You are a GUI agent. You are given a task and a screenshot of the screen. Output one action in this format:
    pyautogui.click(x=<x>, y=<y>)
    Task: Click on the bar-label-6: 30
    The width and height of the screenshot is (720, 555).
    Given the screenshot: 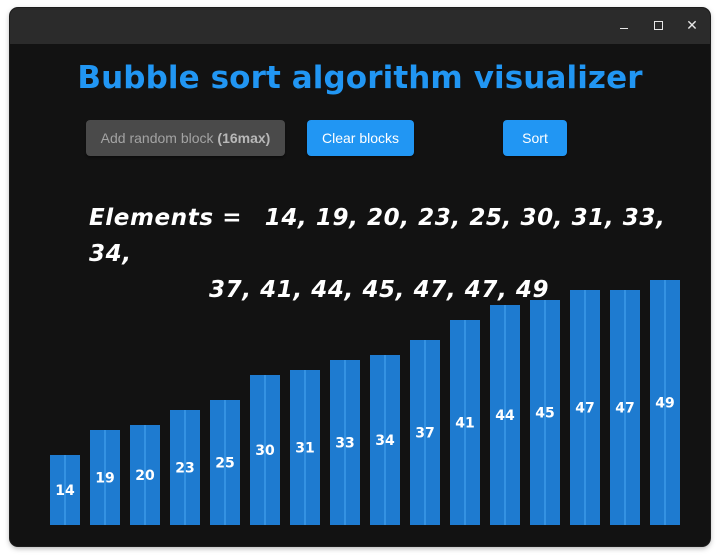 What is the action you would take?
    pyautogui.click(x=265, y=451)
    